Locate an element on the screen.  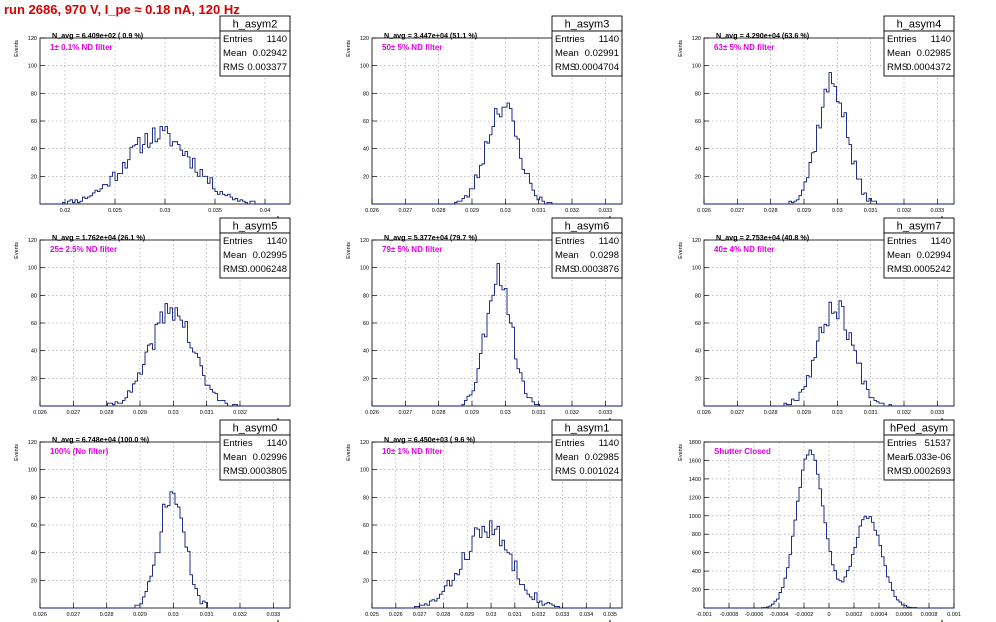
x-tick-label: 0 is located at coordinates (828, 615).